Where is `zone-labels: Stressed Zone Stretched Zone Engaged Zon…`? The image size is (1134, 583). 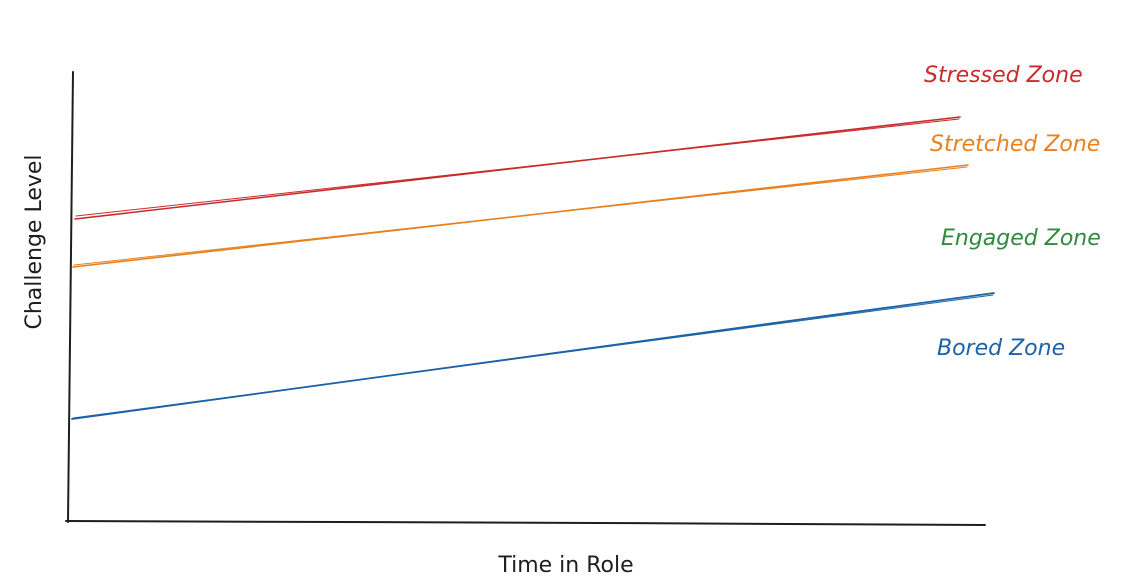
zone-labels: Stressed Zone Stretched Zone Engaged Zon… is located at coordinates (1012, 212).